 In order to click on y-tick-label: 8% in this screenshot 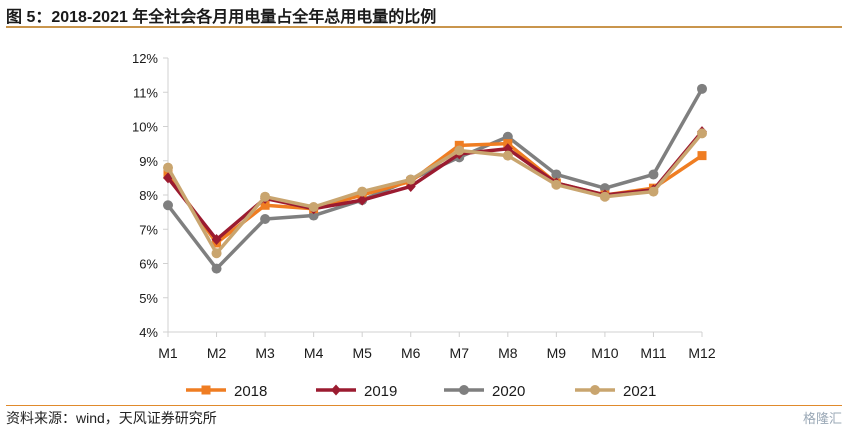, I will do `click(148, 195)`.